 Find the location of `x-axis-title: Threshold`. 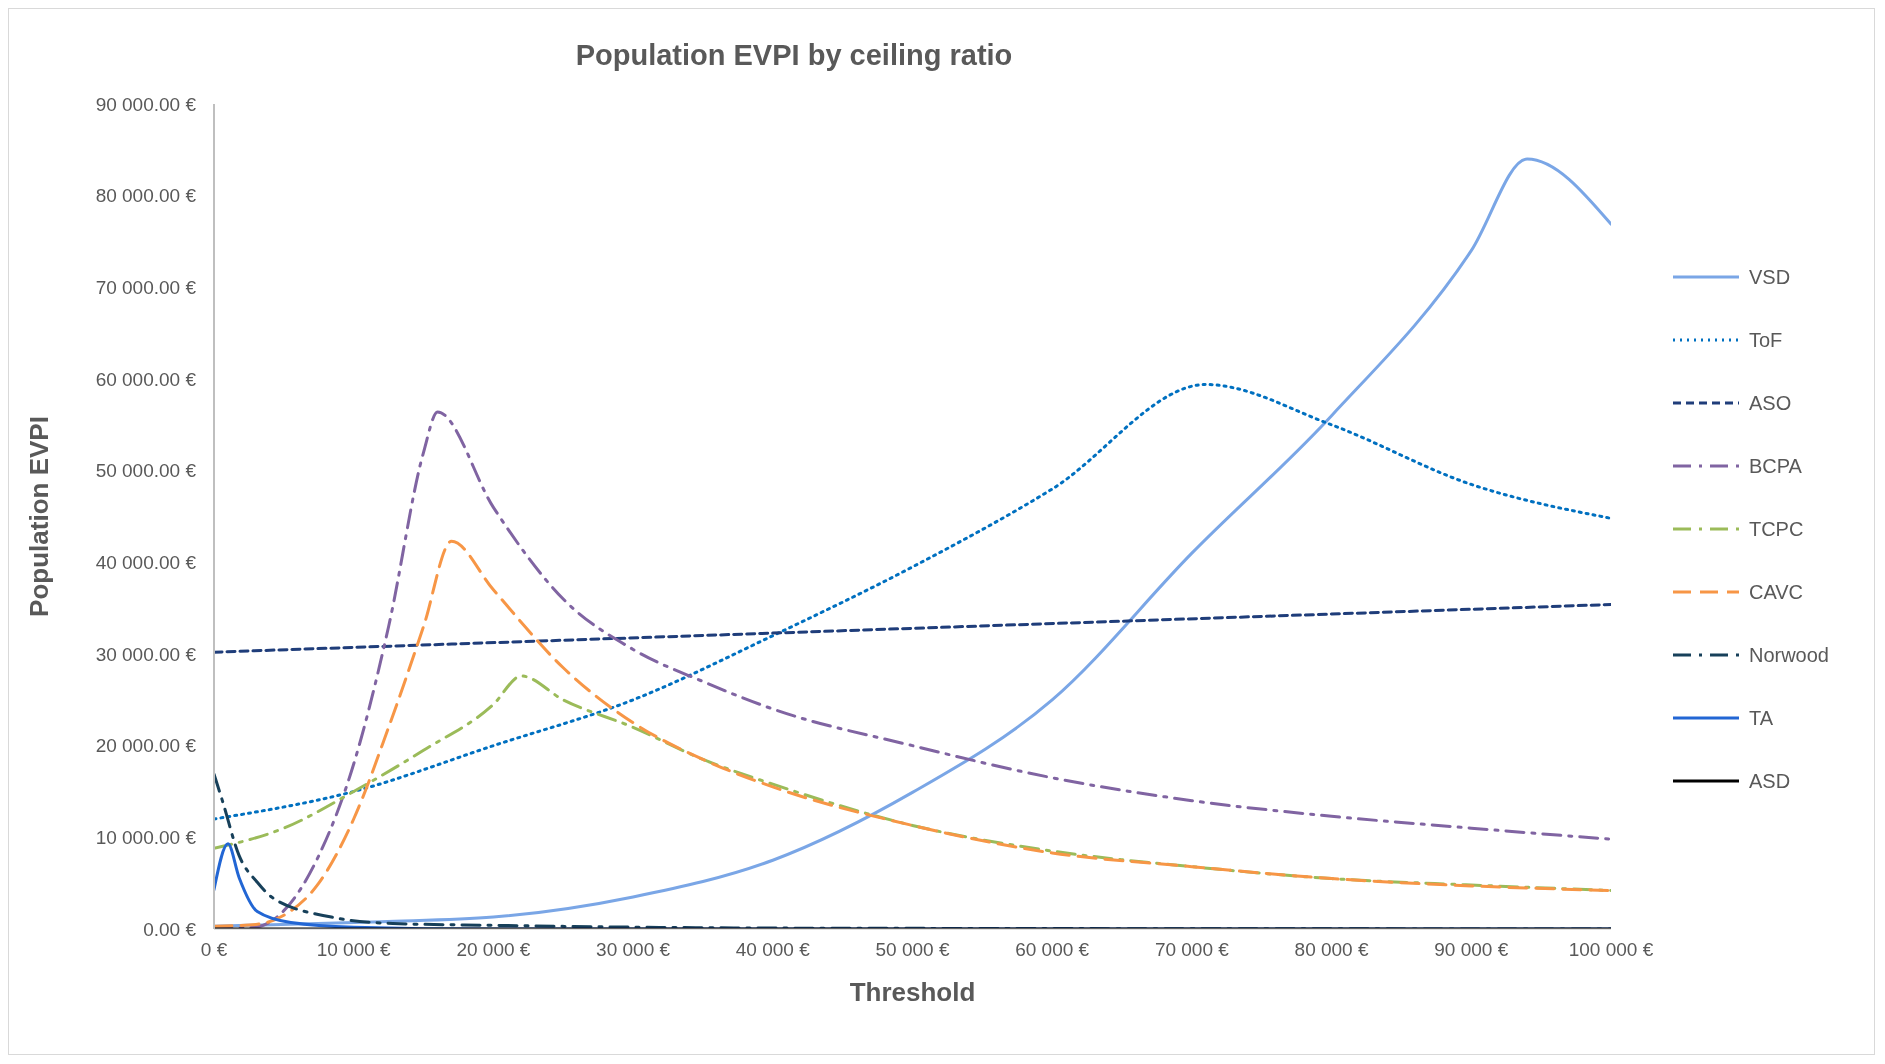

x-axis-title: Threshold is located at coordinates (912, 992).